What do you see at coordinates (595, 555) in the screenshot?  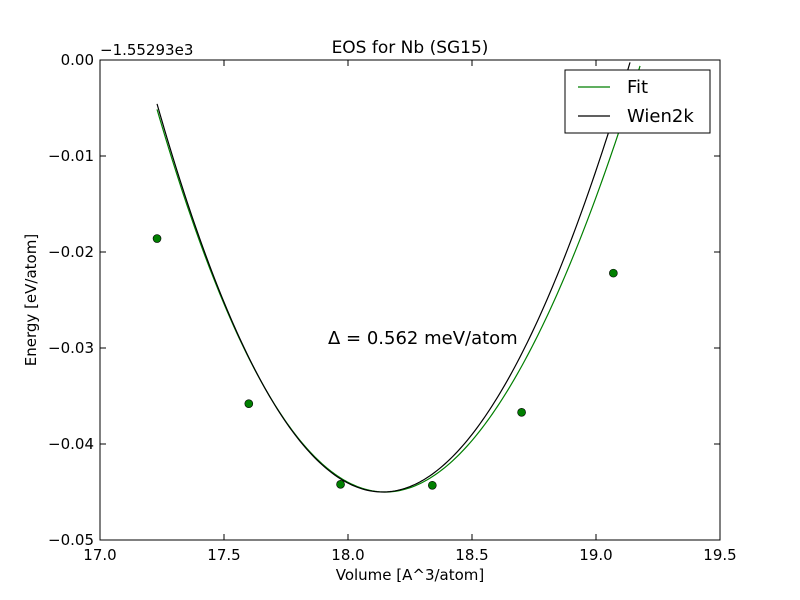 I see `x-tick-label: 19.0` at bounding box center [595, 555].